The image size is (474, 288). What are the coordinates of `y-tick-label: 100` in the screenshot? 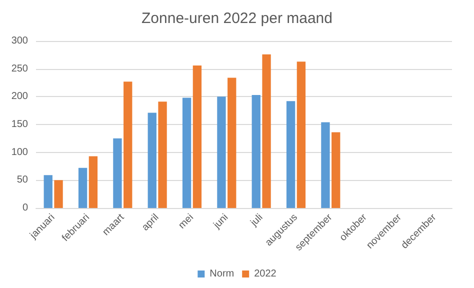 It's located at (19, 152).